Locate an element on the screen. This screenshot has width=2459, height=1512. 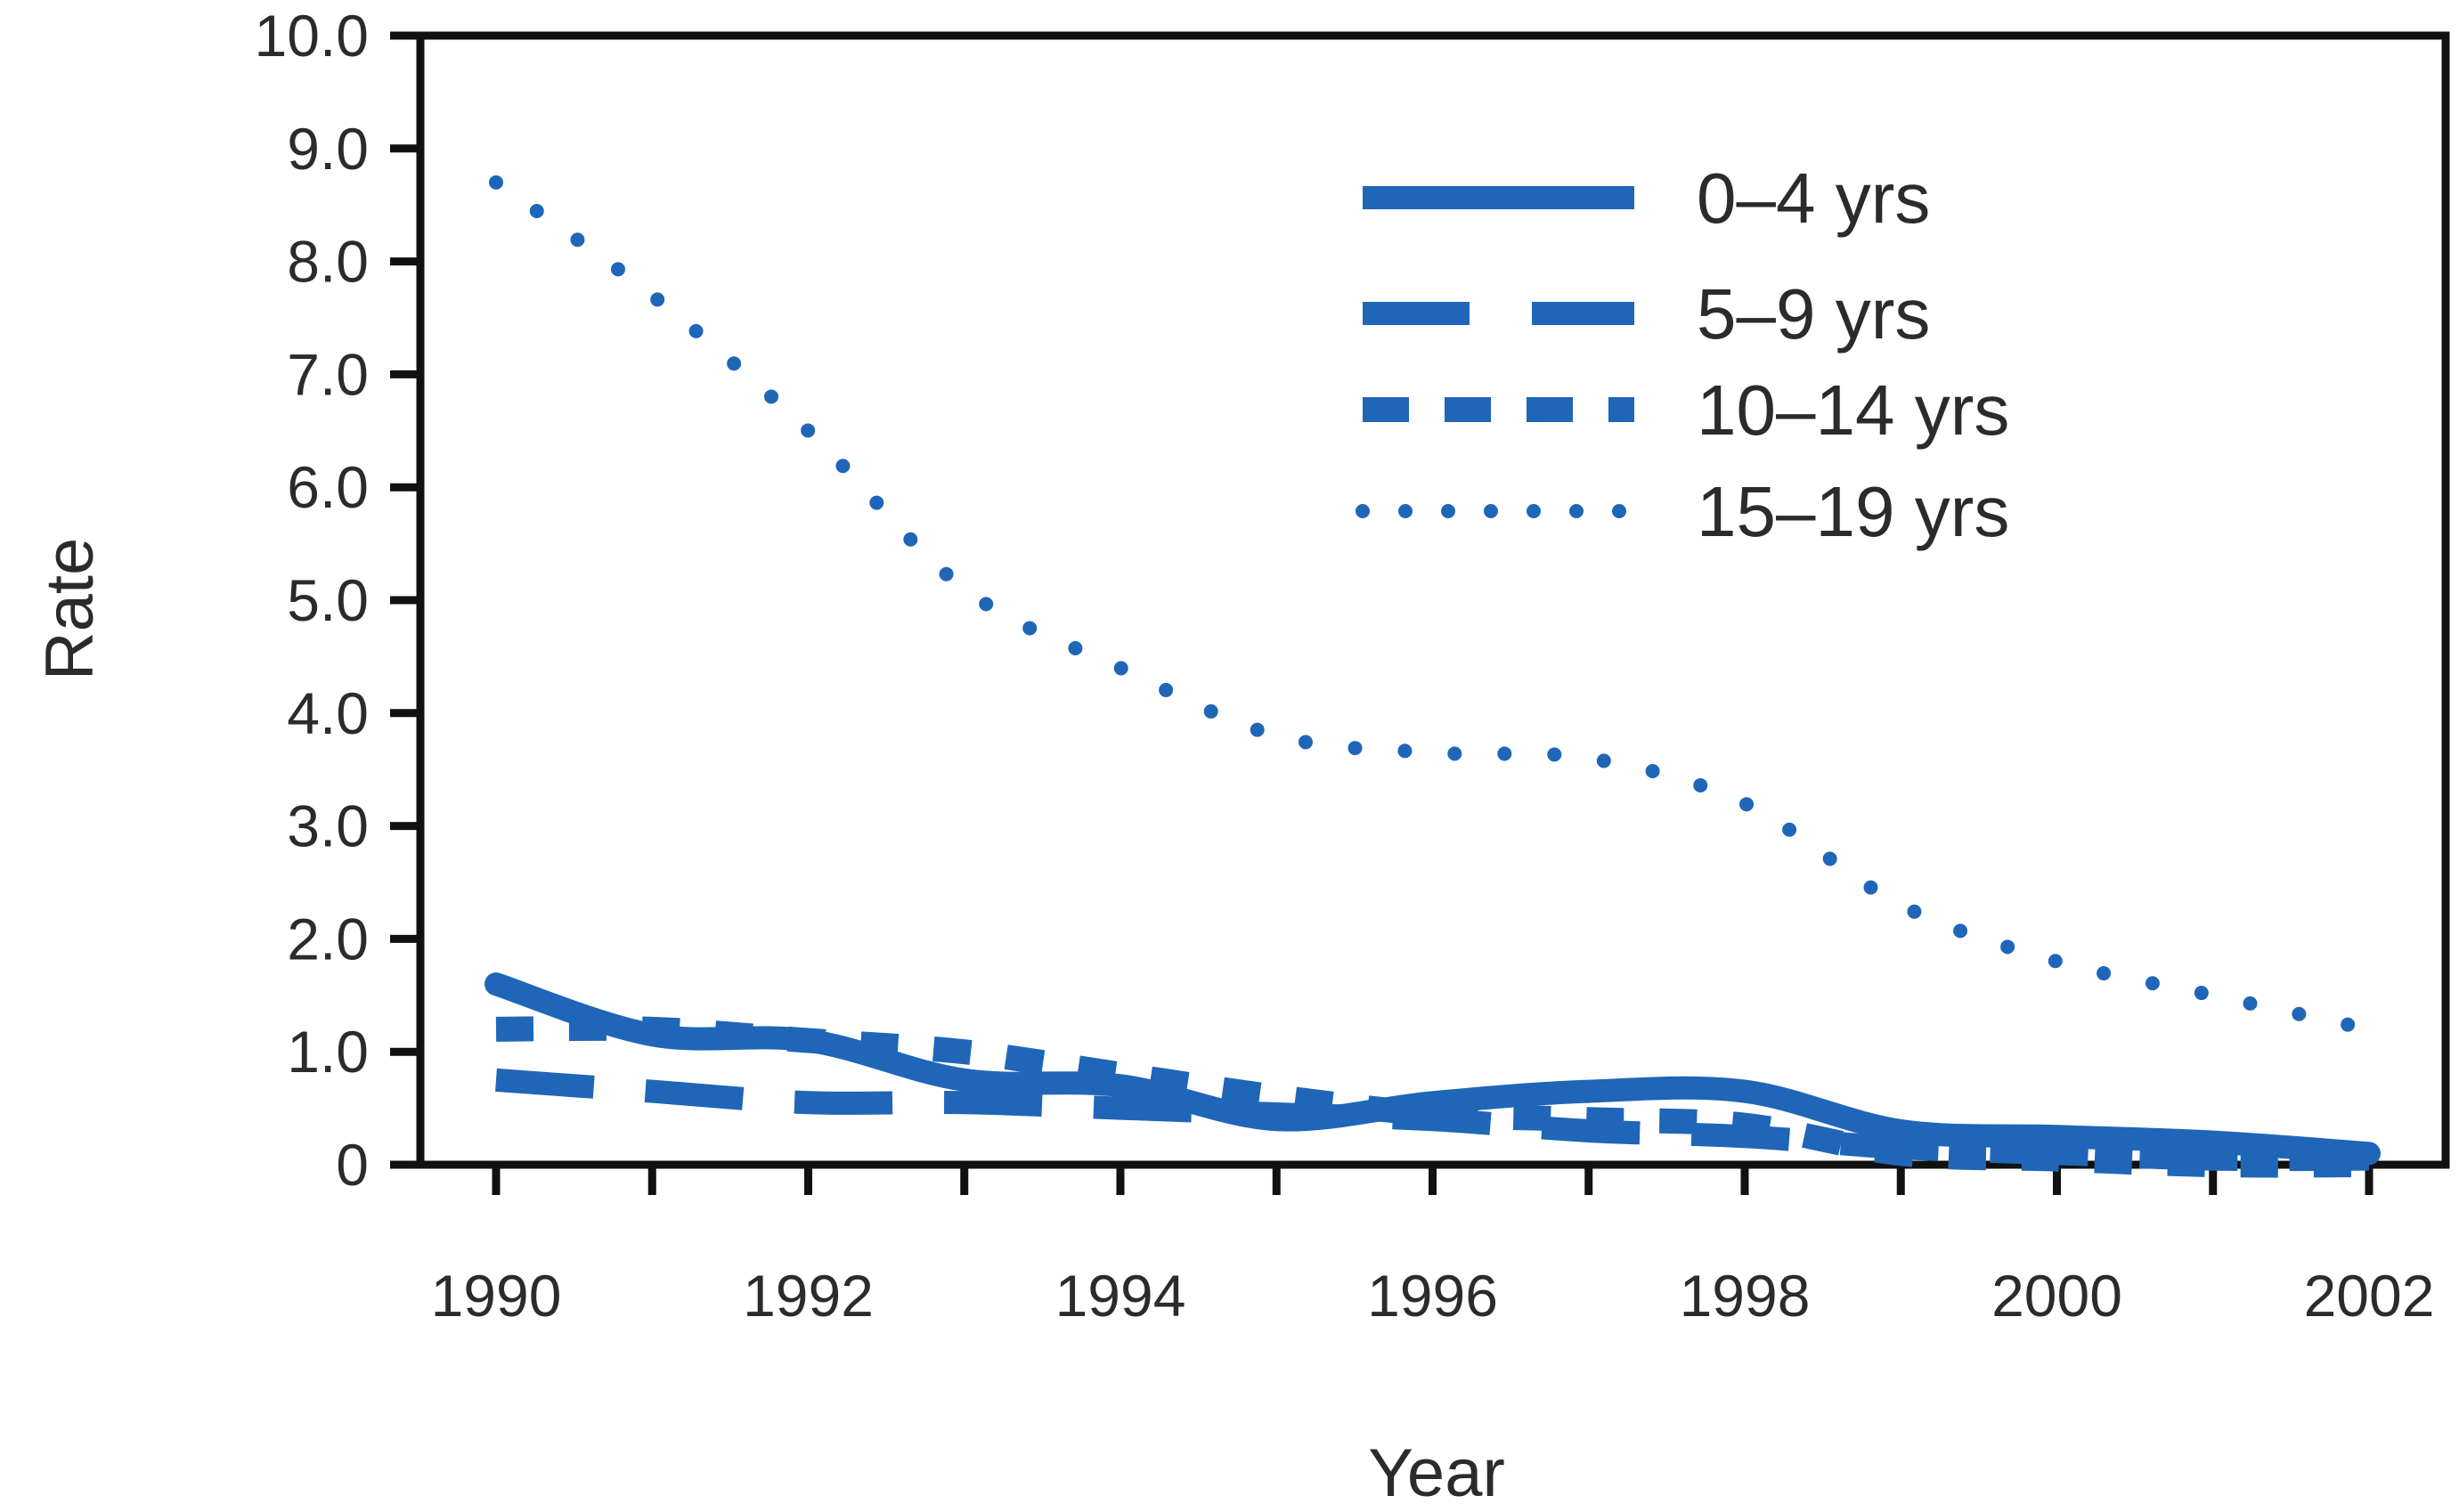
y-tick-label: 4.0 is located at coordinates (328, 713).